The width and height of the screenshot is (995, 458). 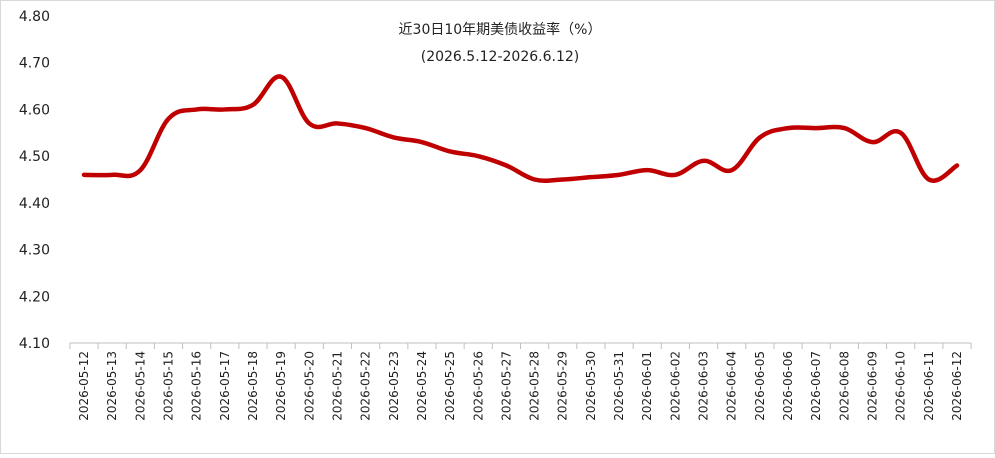 What do you see at coordinates (197, 386) in the screenshot?
I see `x-tick-label: 2026-05-16` at bounding box center [197, 386].